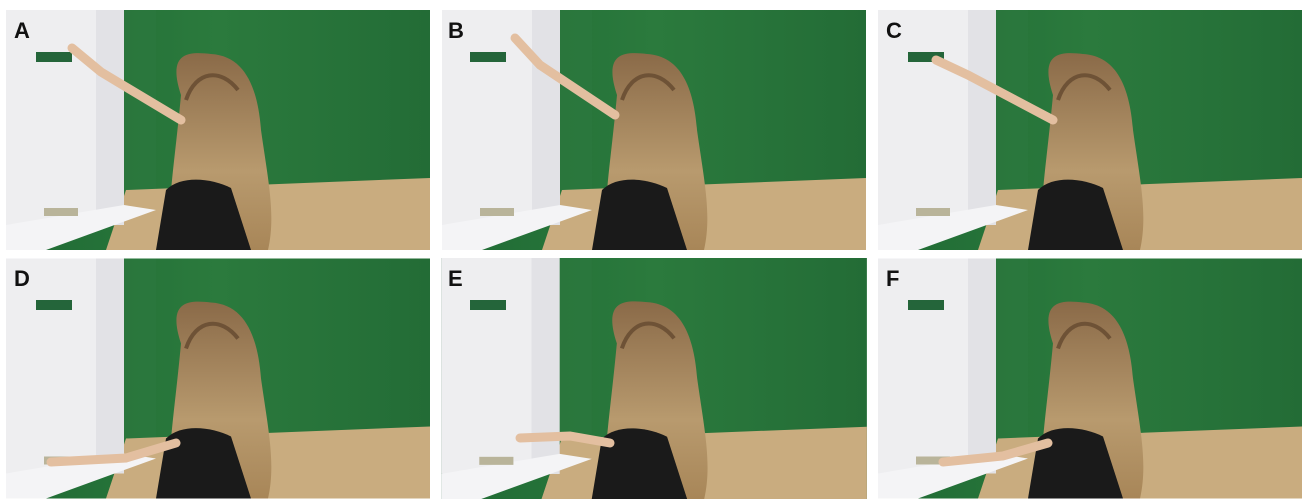 The height and width of the screenshot is (499, 1306). Describe the element at coordinates (22, 278) in the screenshot. I see `panel-label: D` at that location.